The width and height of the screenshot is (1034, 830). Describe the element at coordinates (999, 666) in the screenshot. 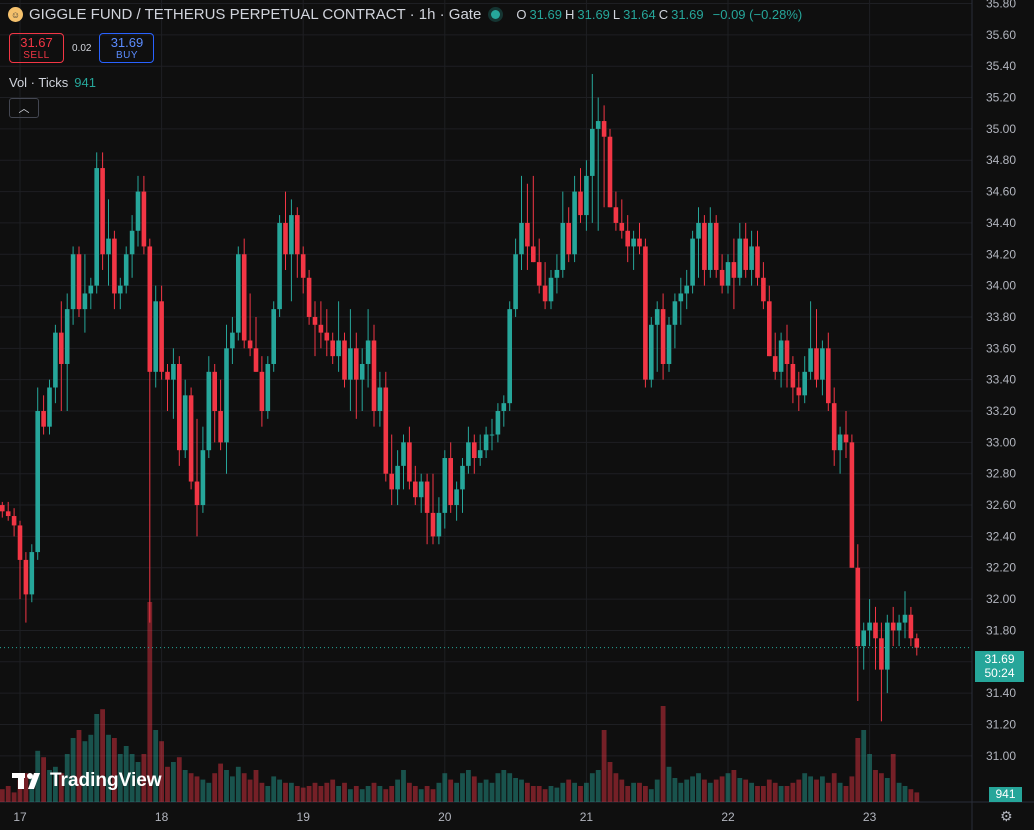

I see `last-price-tag: 31.69 50:24` at that location.